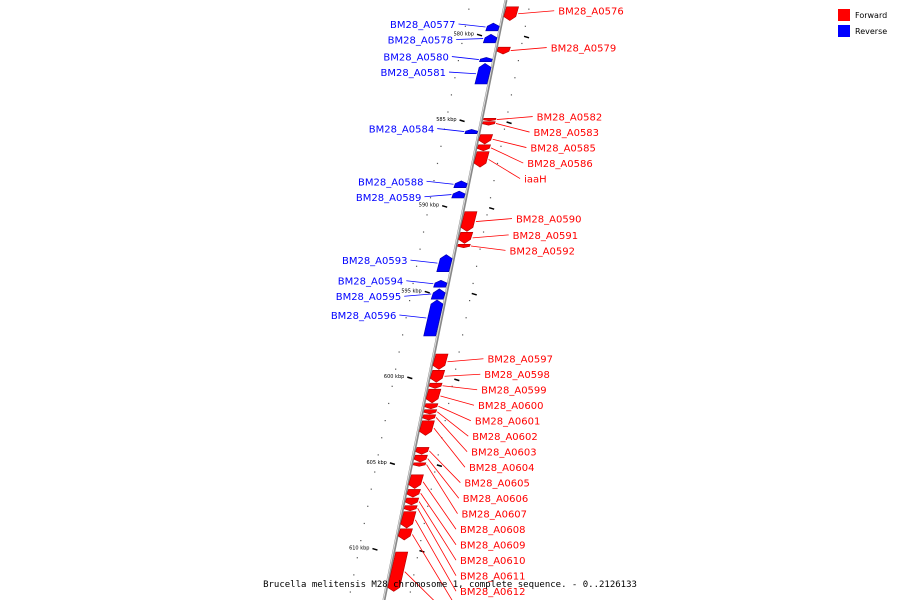 This screenshot has height=600, width=900. Describe the element at coordinates (560, 164) in the screenshot. I see `gene-label: BM28_A0586` at that location.